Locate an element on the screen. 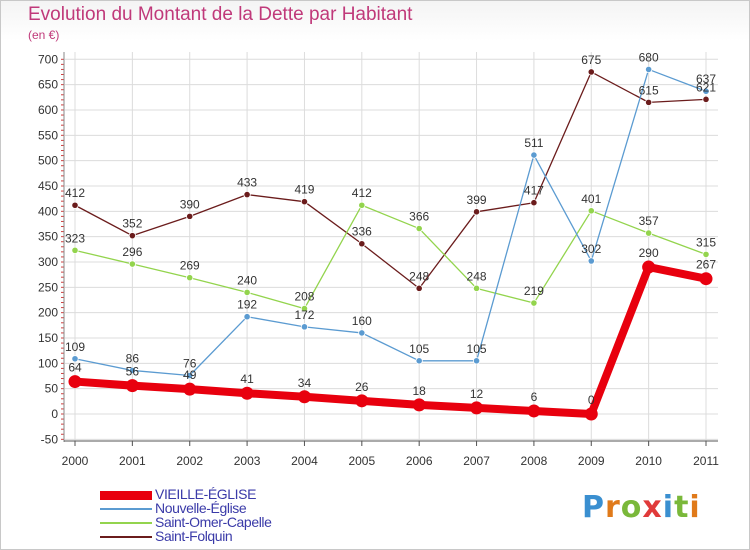 Image resolution: width=750 pixels, height=550 pixels. data-label: 49 is located at coordinates (190, 375).